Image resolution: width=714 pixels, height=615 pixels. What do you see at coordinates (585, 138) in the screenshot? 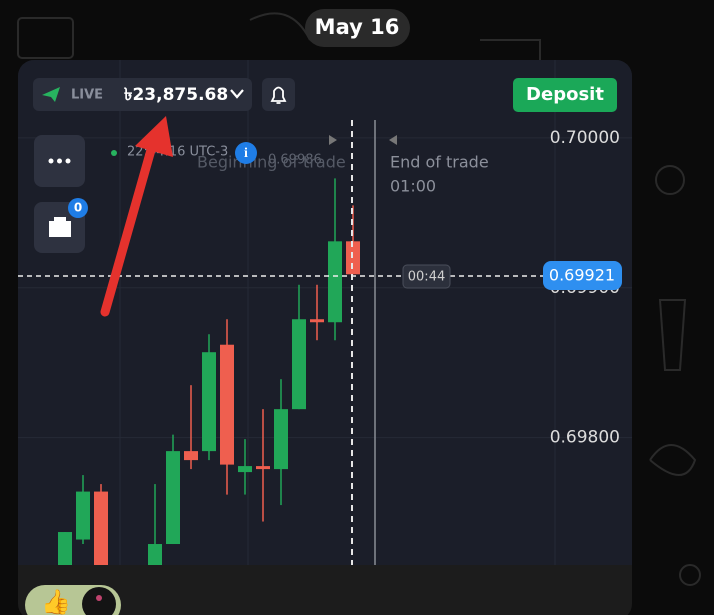
I see `y-tick-label: 0.70000` at bounding box center [585, 138].